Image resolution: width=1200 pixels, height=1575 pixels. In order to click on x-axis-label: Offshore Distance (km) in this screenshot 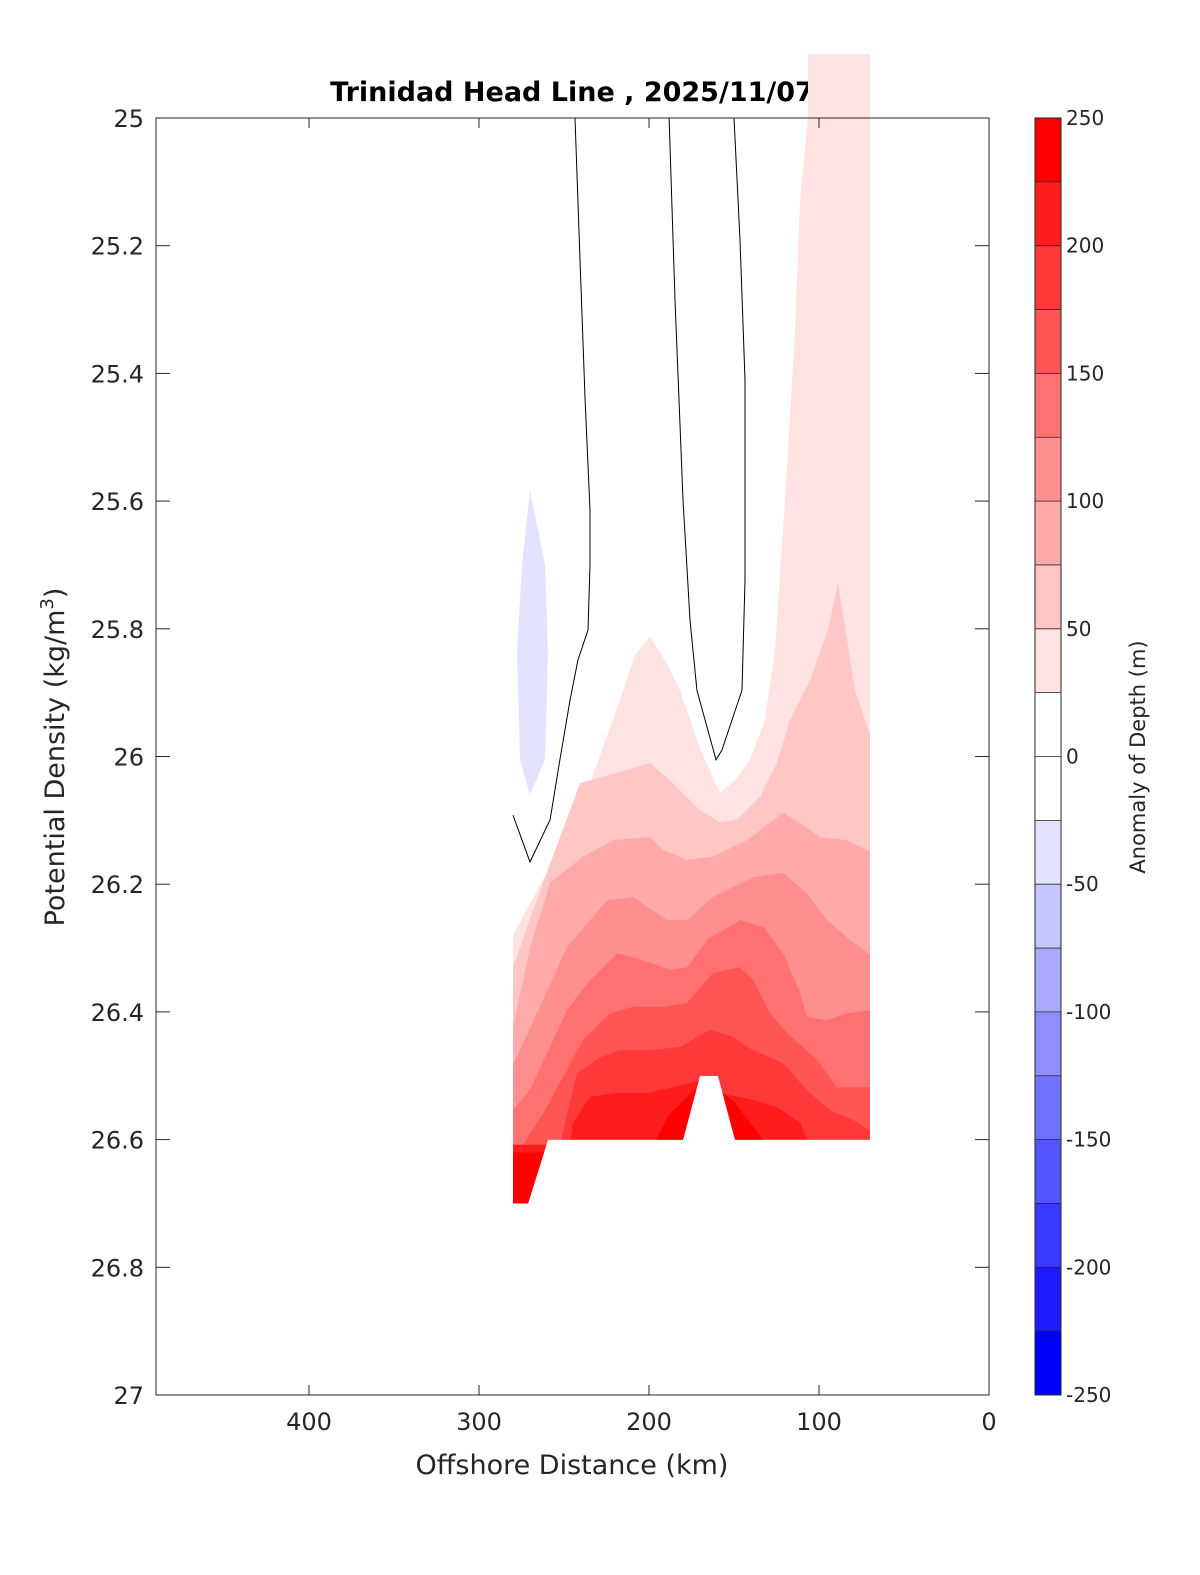, I will do `click(572, 1465)`.